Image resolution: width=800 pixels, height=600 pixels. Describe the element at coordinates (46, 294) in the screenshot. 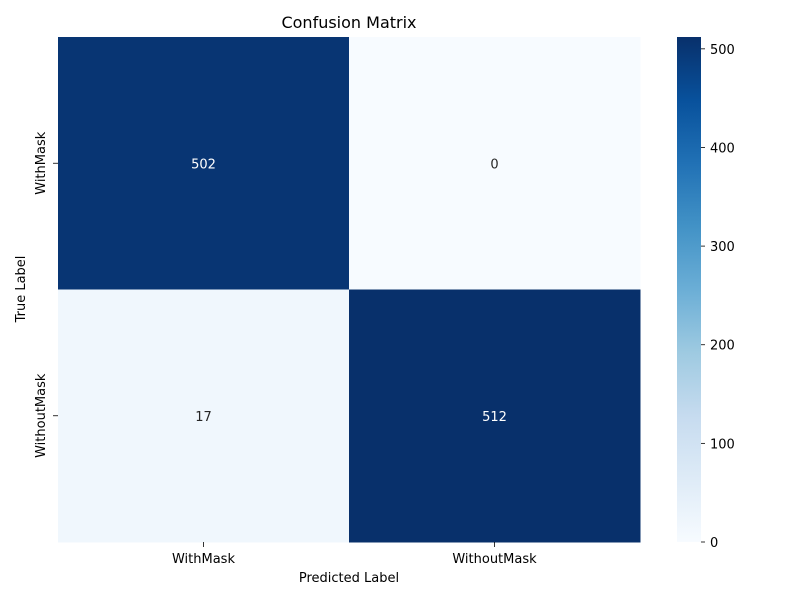

I see `y-axis-ticks: WithMask WithoutMask` at that location.